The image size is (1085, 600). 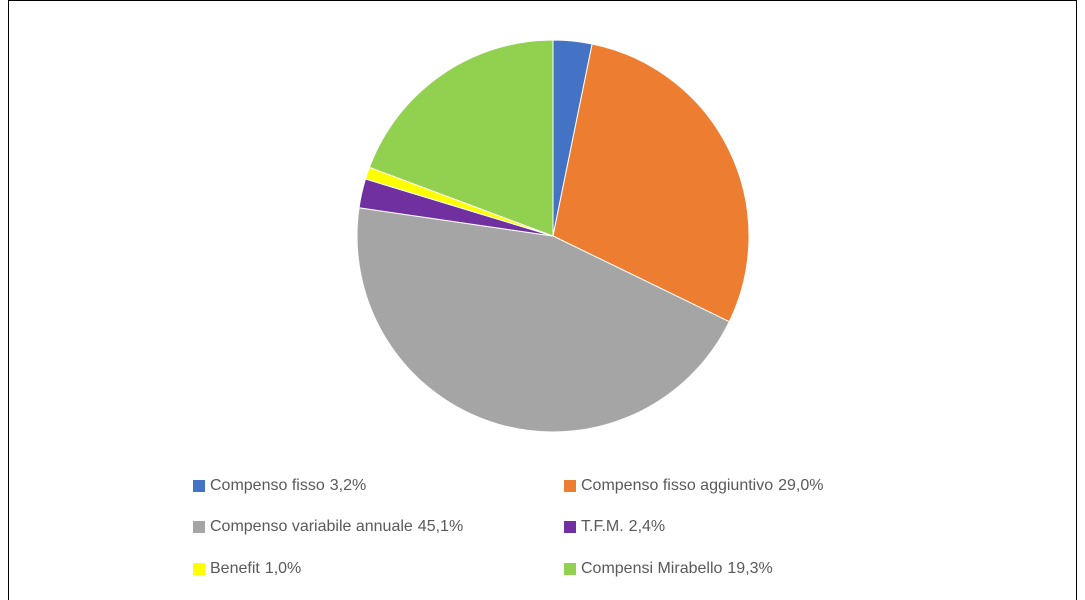 I want to click on legend-category: Compenso fisso, so click(x=267, y=485).